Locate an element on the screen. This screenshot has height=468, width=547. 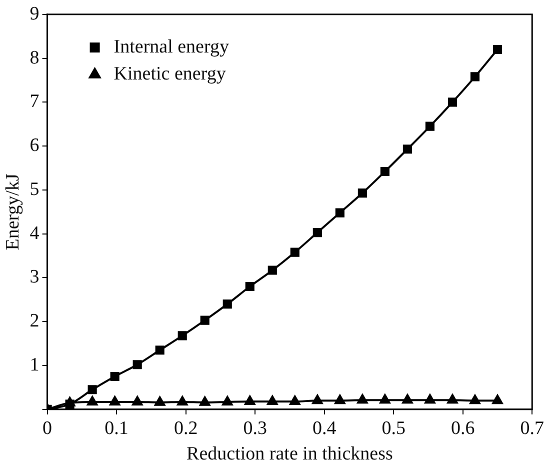
legend-label: Internal energy is located at coordinates (172, 47).